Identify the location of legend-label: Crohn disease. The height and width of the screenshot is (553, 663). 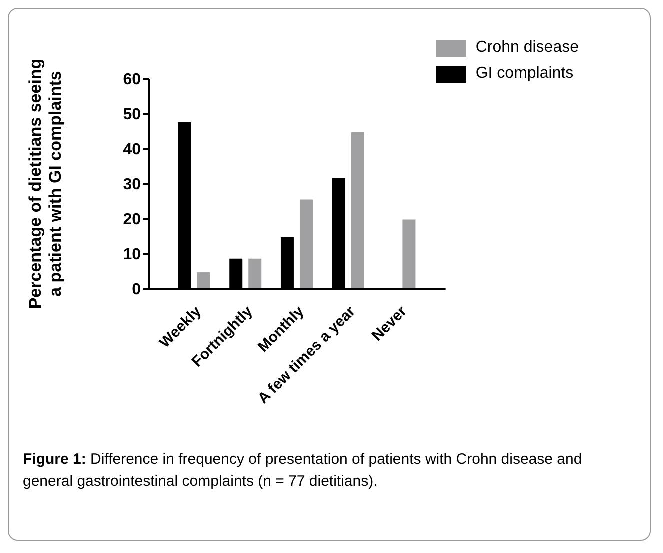
(527, 48).